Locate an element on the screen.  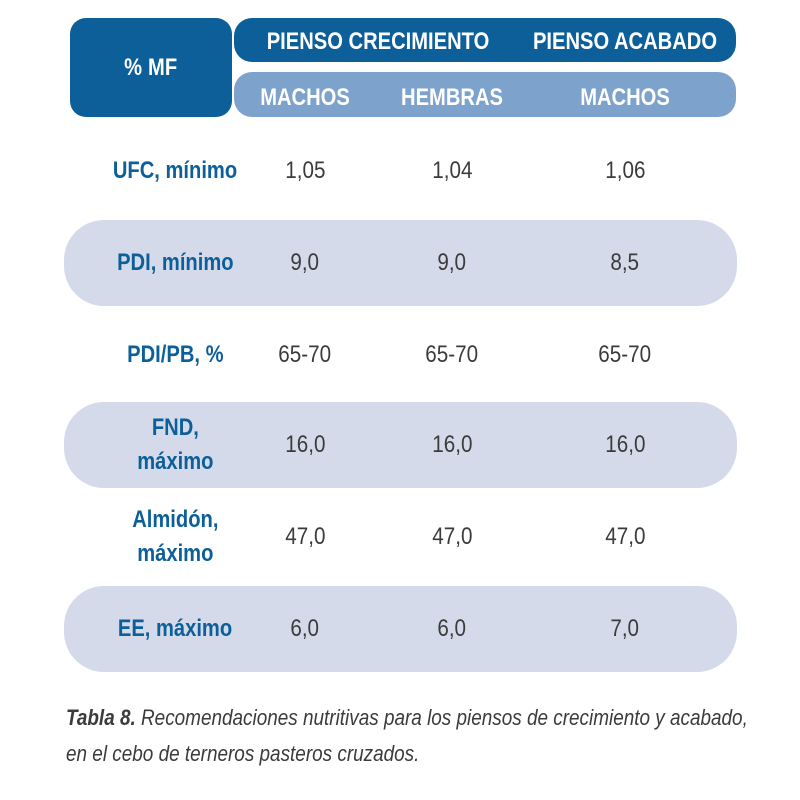
row-label: FND, máximo is located at coordinates (175, 444).